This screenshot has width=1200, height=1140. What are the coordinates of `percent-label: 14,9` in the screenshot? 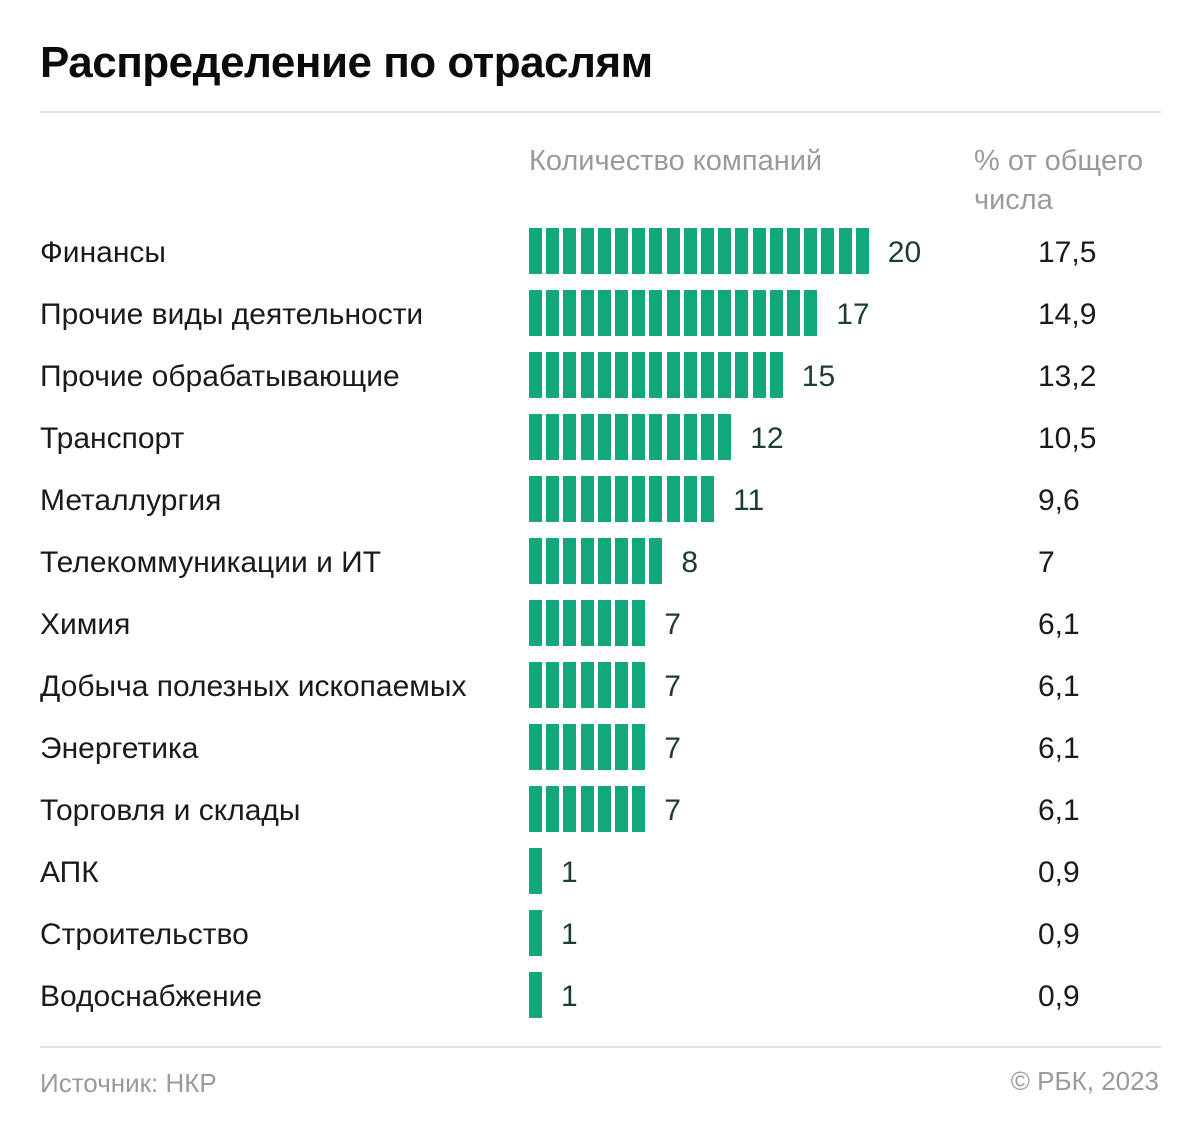 It's located at (1067, 314).